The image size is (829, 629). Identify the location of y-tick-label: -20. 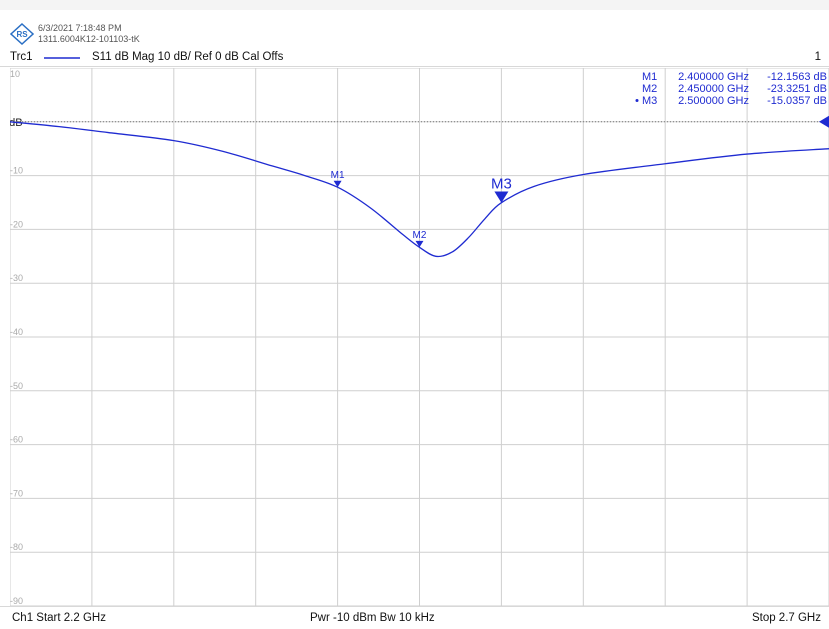
(16, 224).